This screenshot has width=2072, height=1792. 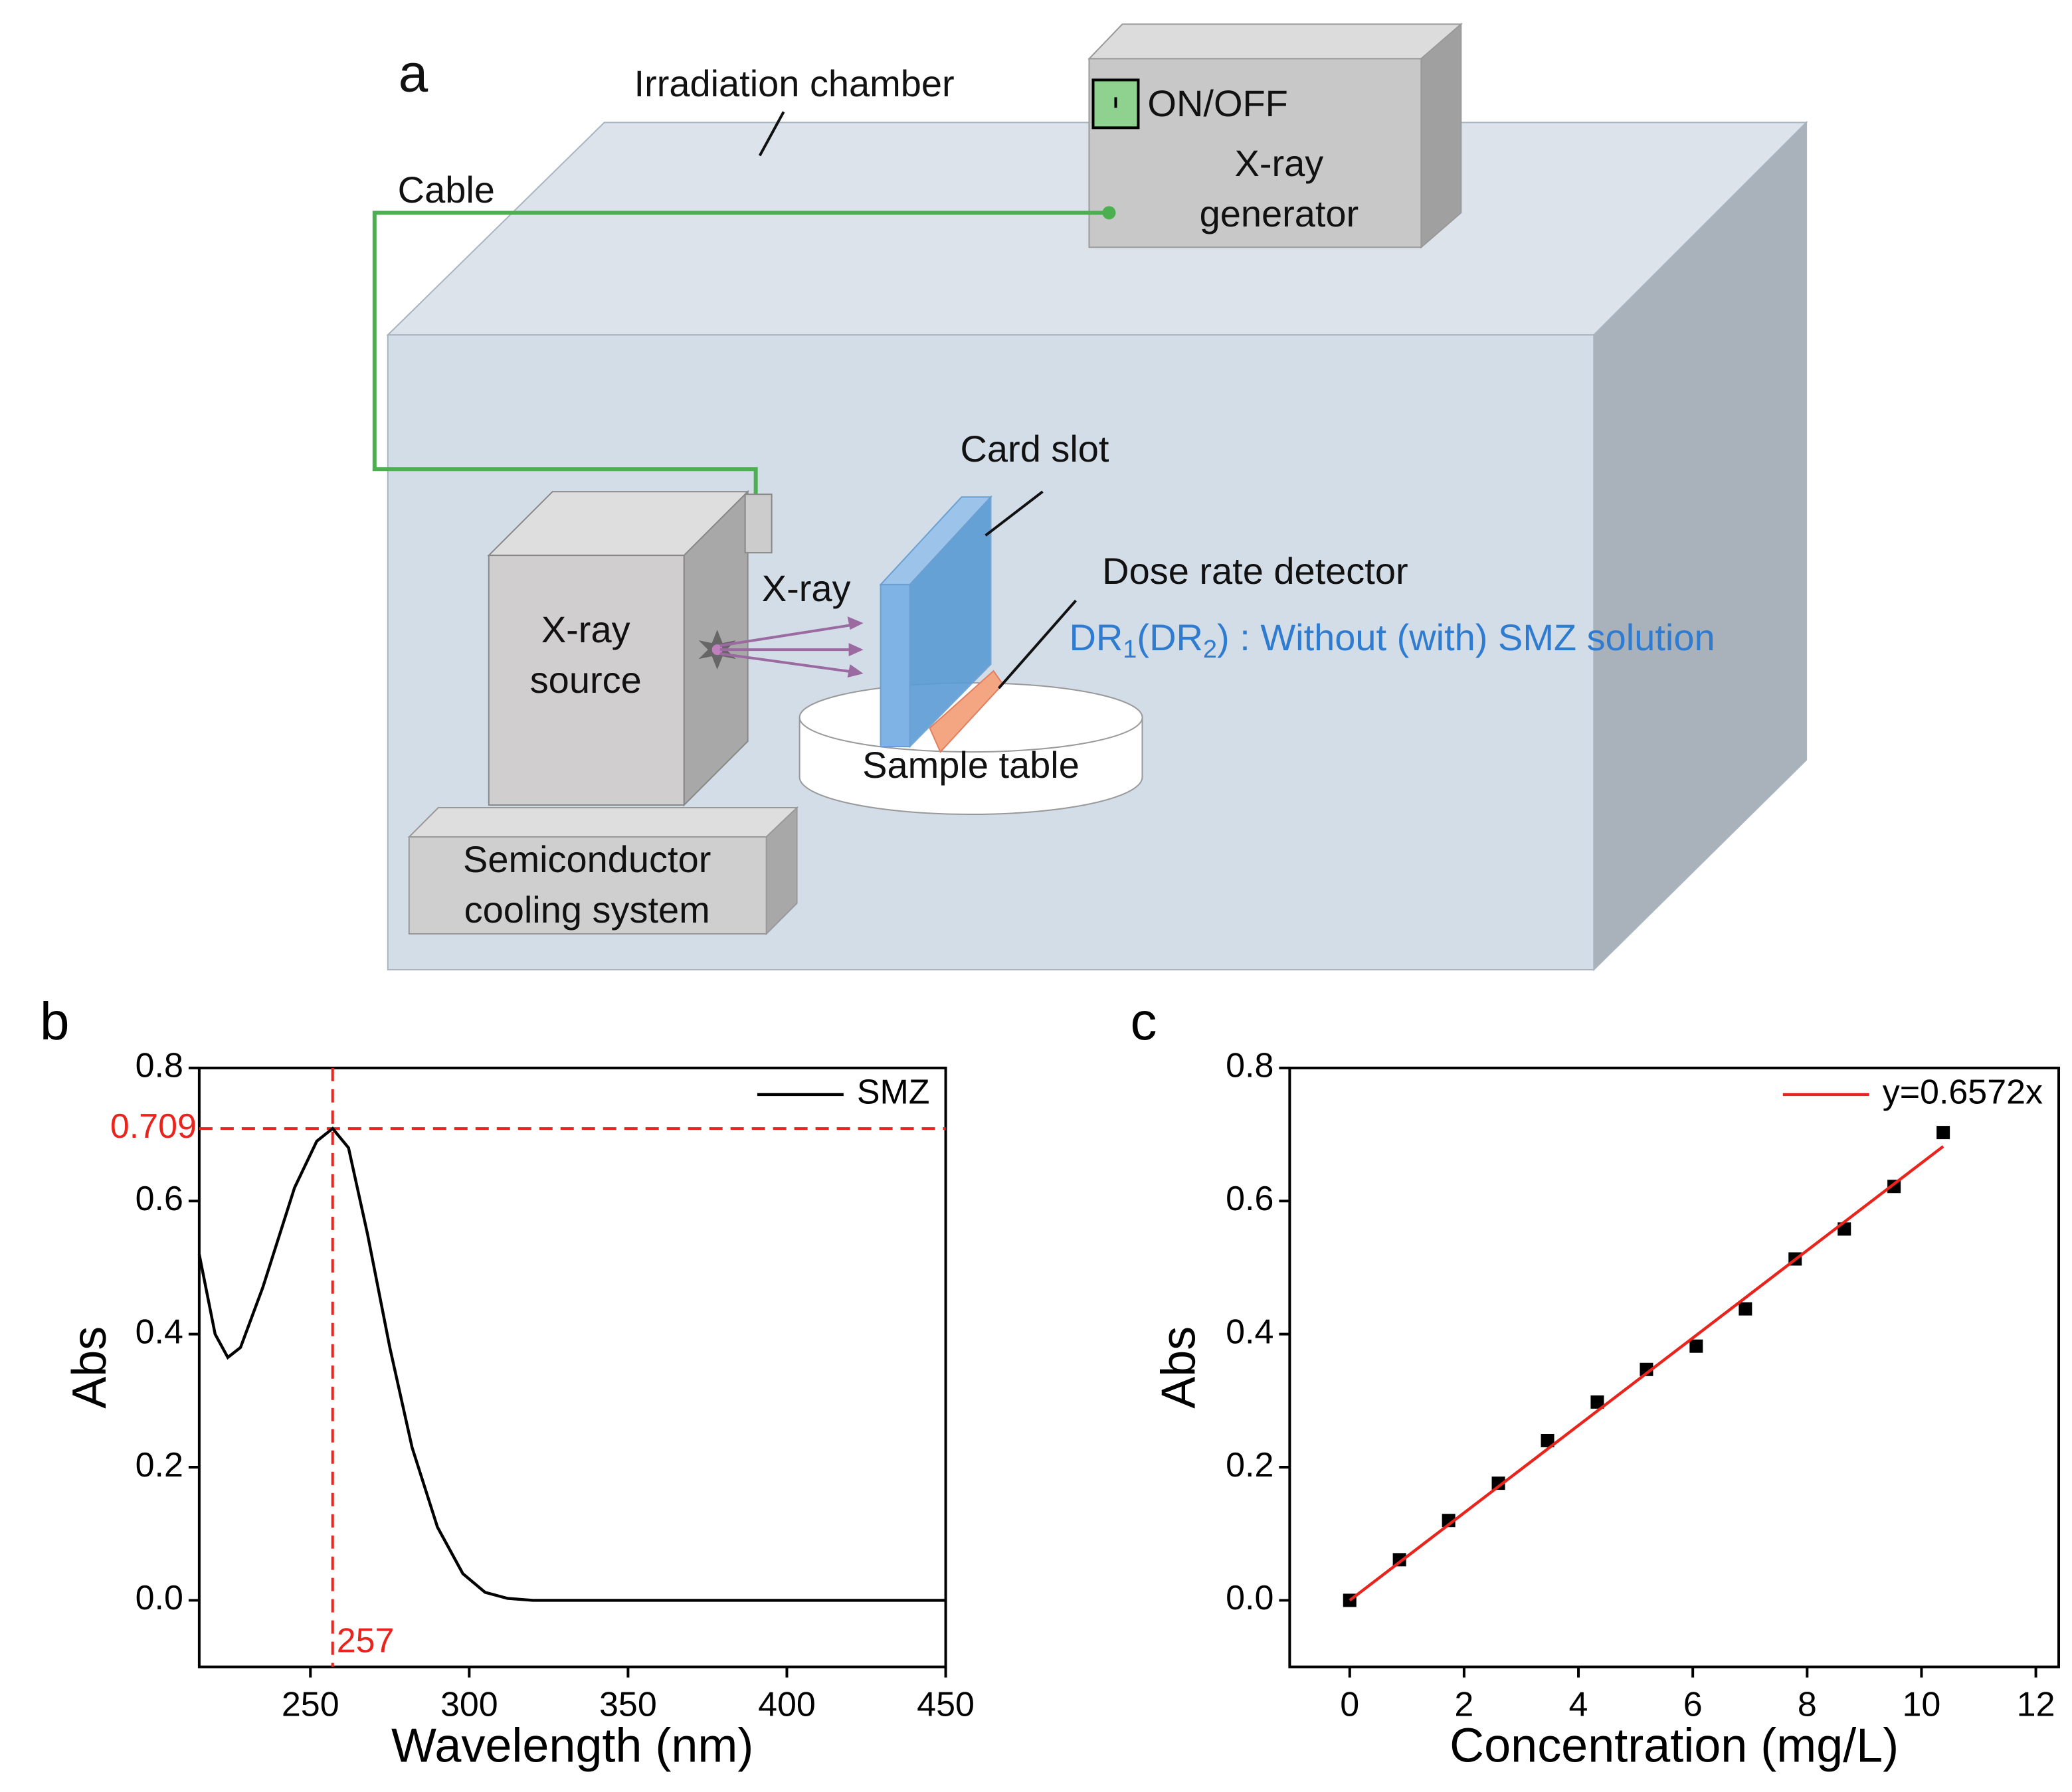 I want to click on label: cooling system, so click(x=587, y=910).